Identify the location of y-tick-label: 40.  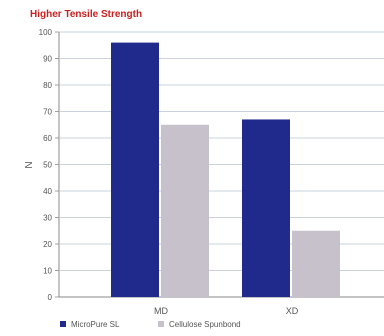
(47, 191).